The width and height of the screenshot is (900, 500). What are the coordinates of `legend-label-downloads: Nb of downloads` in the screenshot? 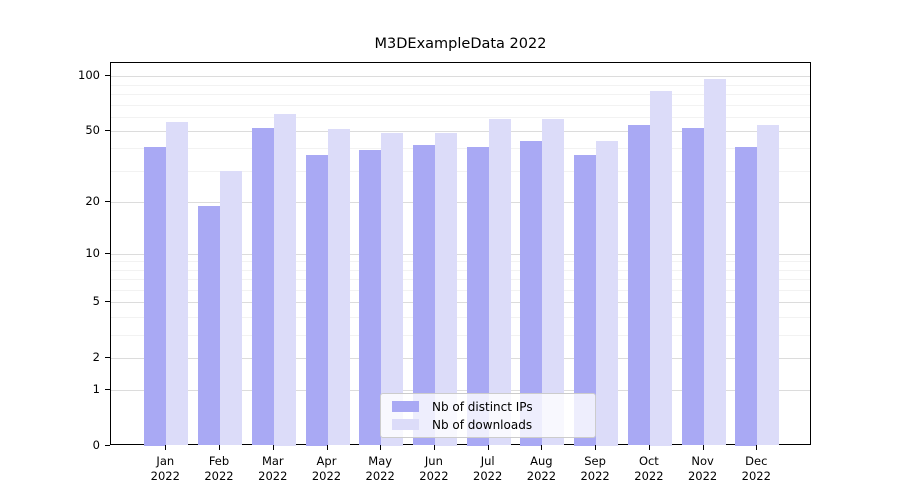 It's located at (482, 424).